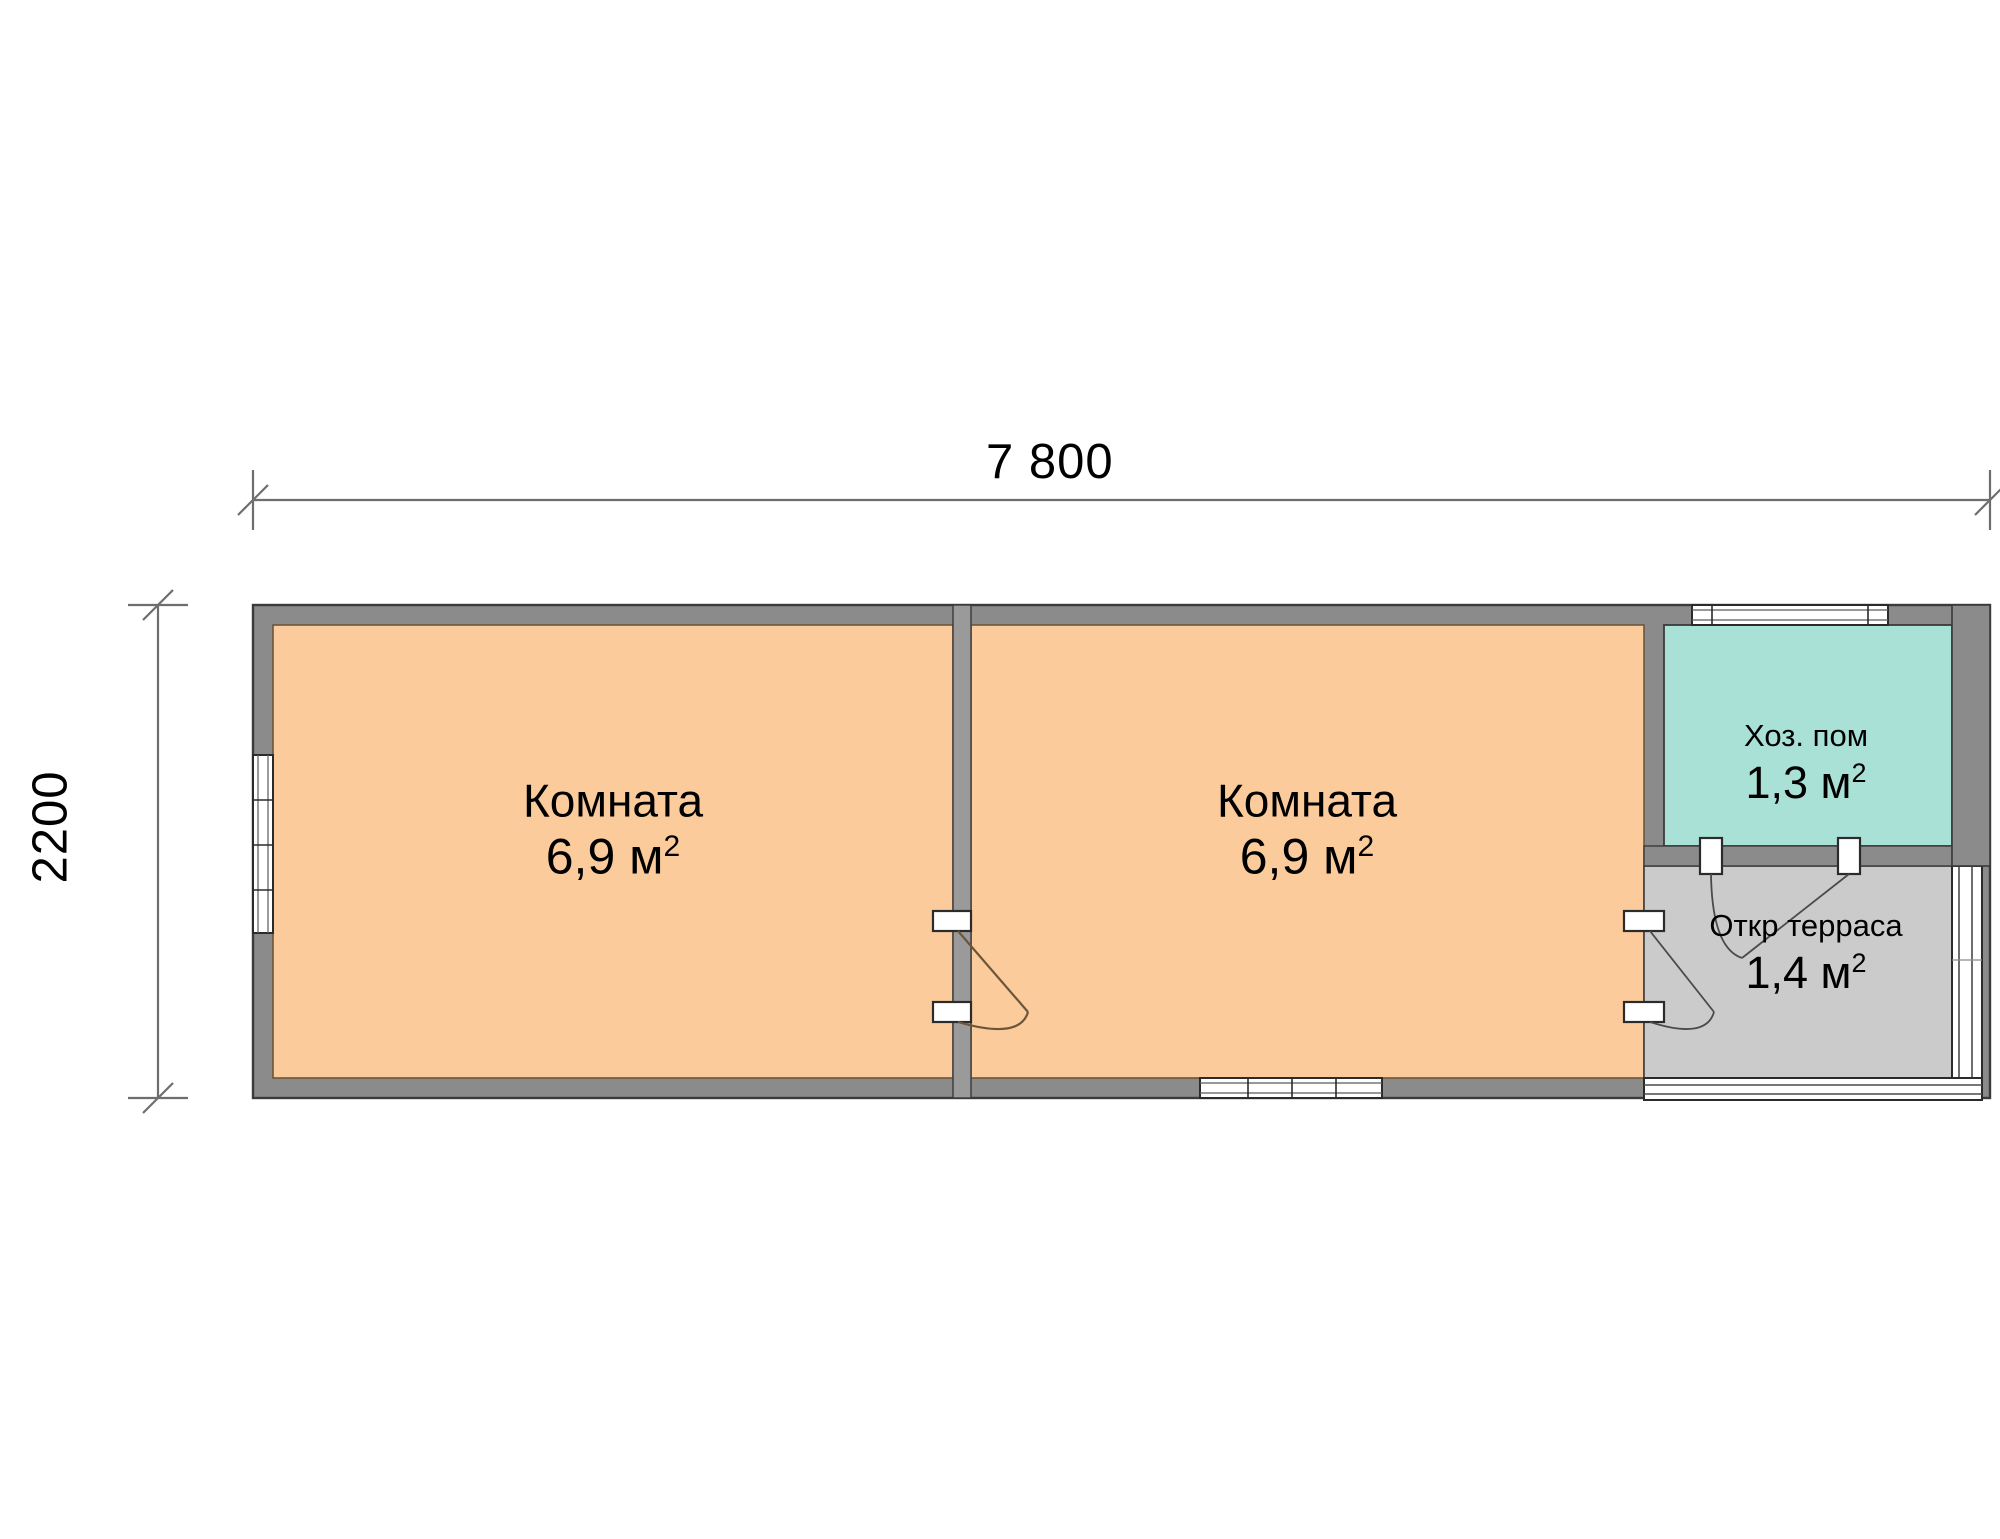  Describe the element at coordinates (1813, 1089) in the screenshot. I see `terrace-railing-bottom` at that location.